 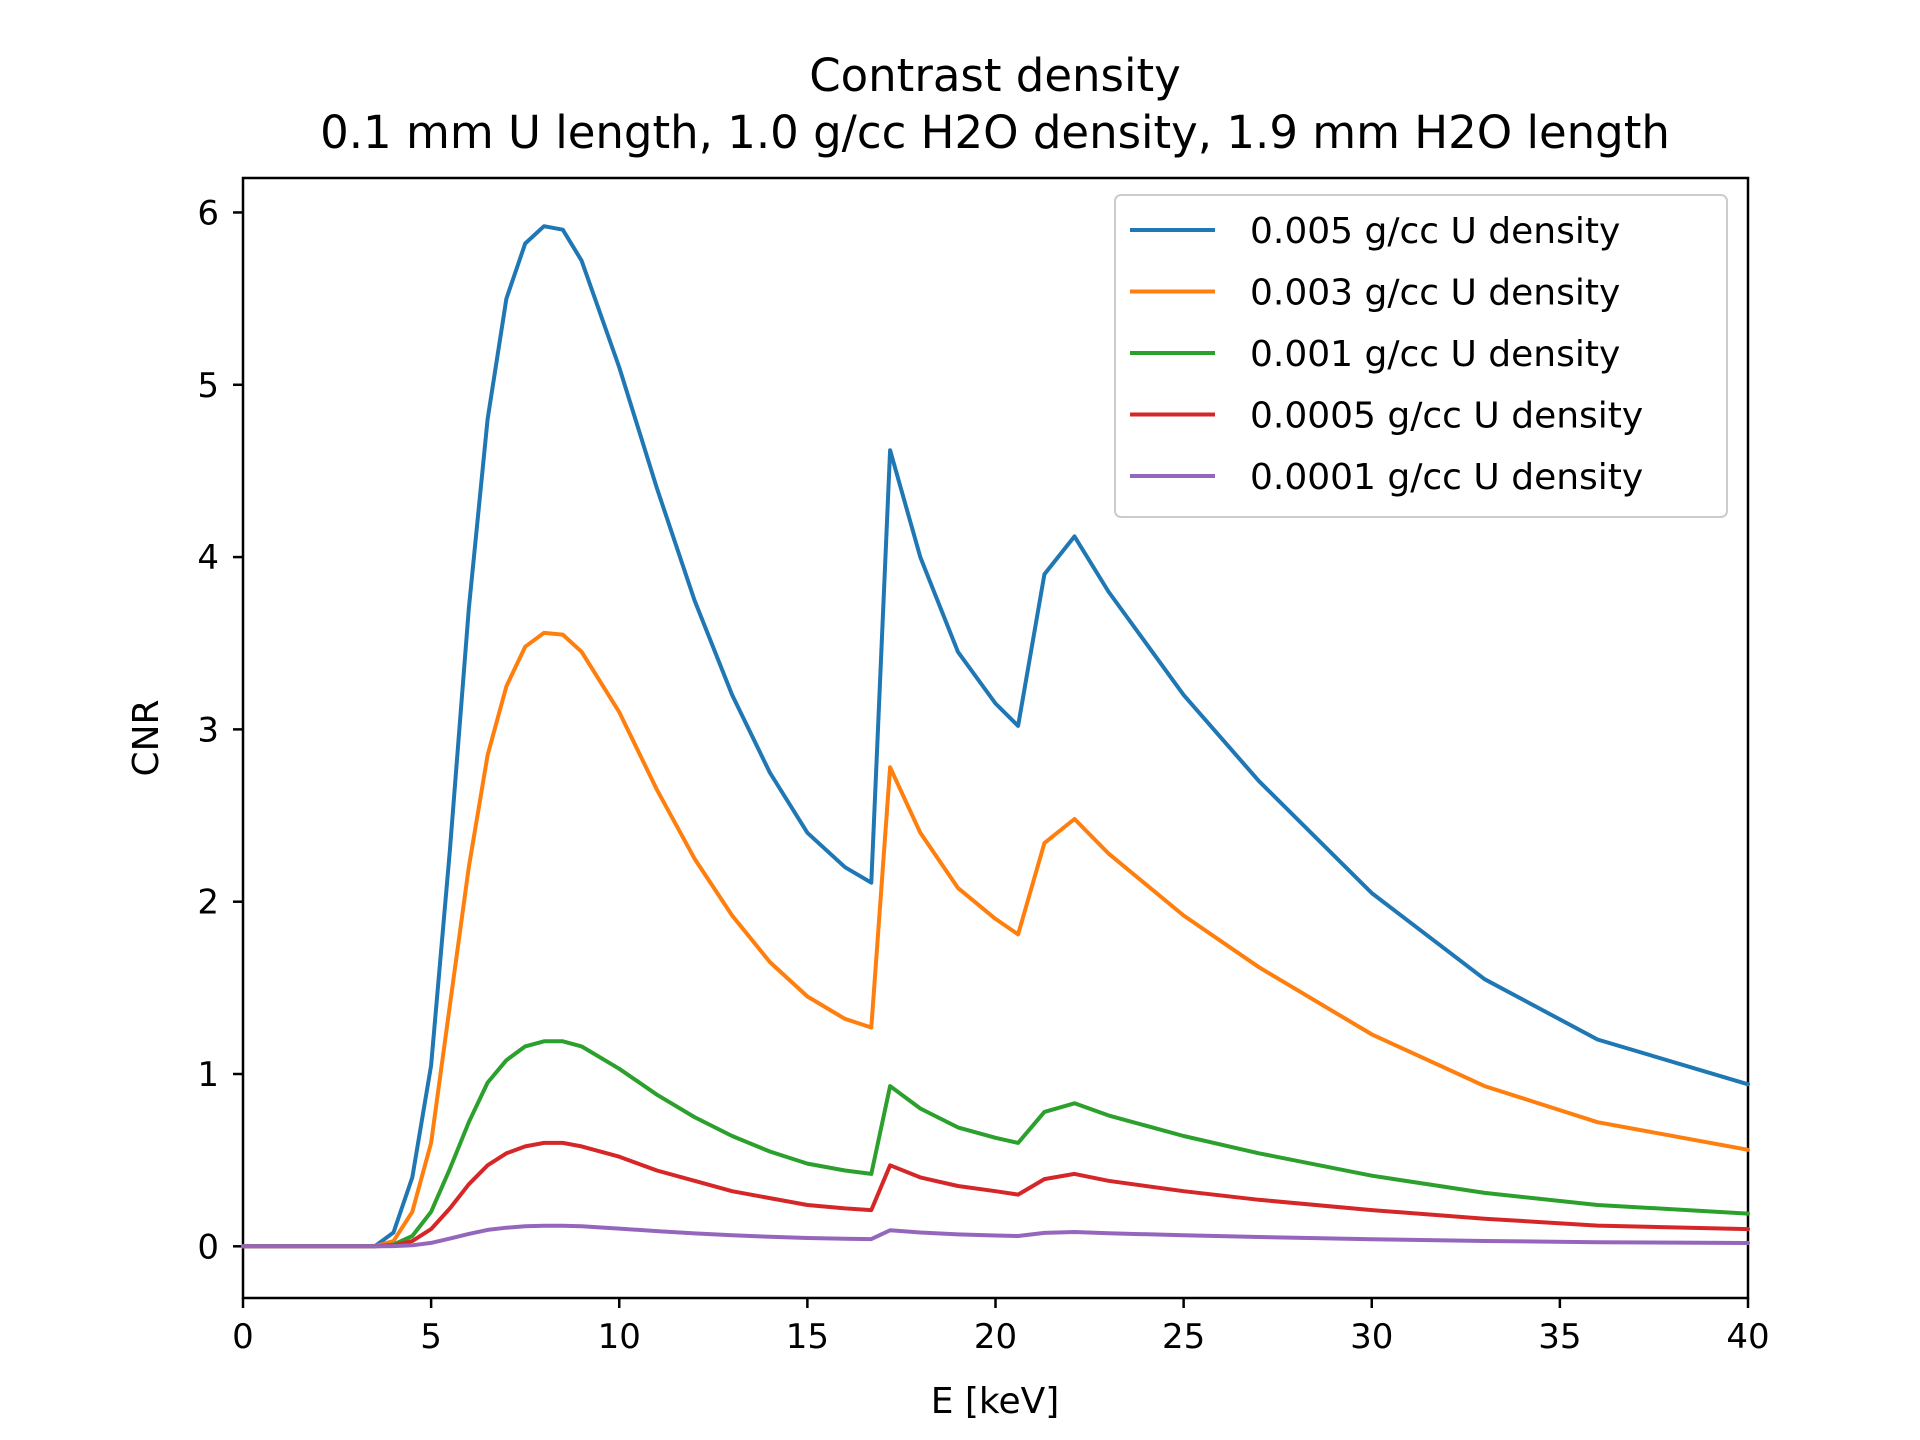 I want to click on legend-label-3: 0.001 g/cc U density, so click(x=1435, y=354).